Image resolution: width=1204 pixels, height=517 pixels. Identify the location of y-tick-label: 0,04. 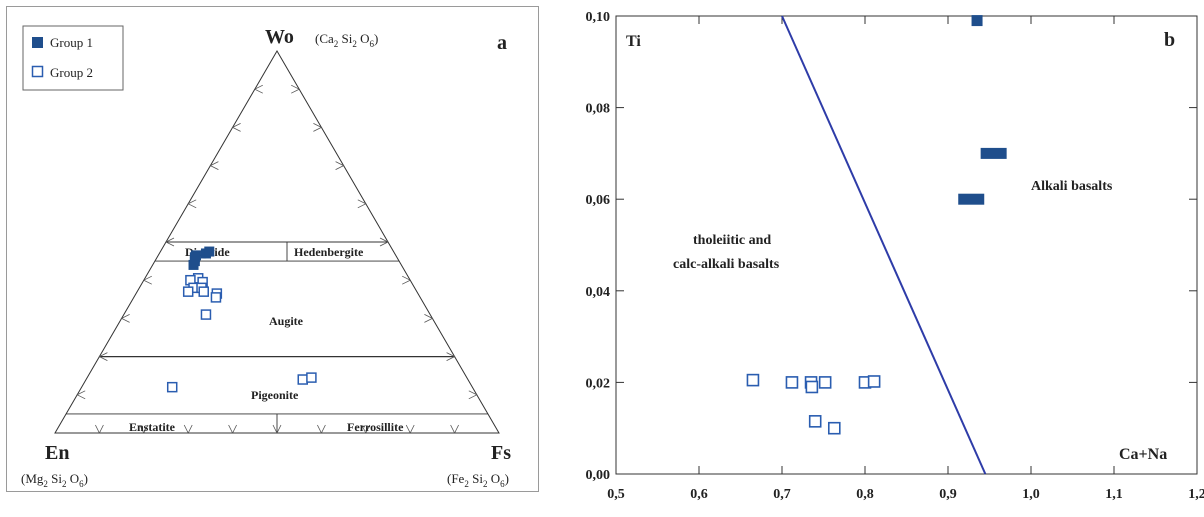
(598, 292).